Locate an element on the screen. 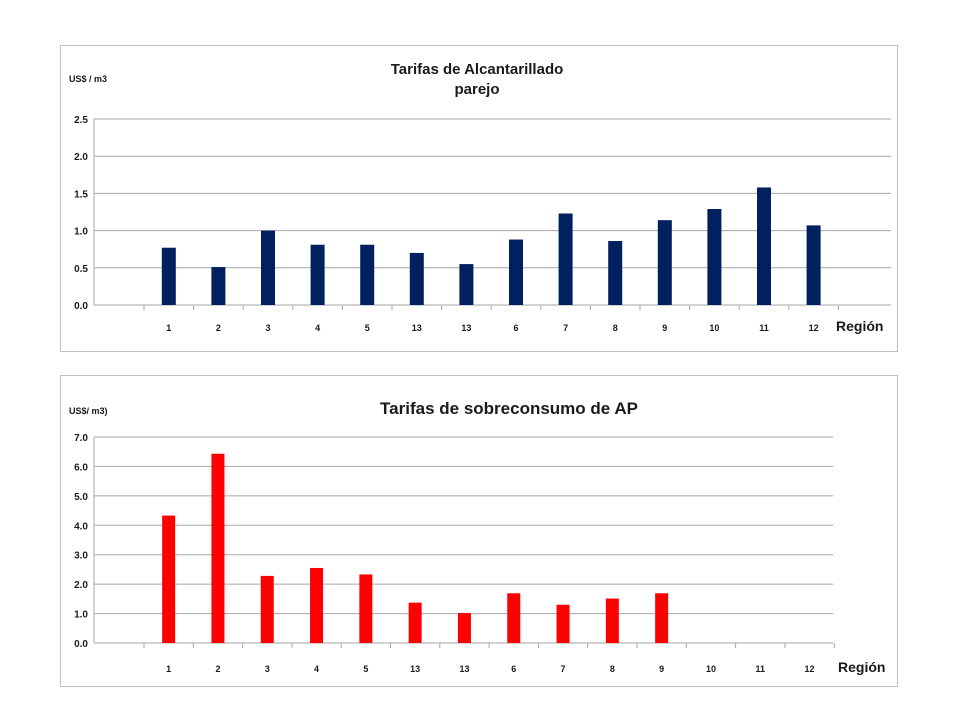 The height and width of the screenshot is (720, 960). y-tick-label: 2.5 is located at coordinates (81, 120).